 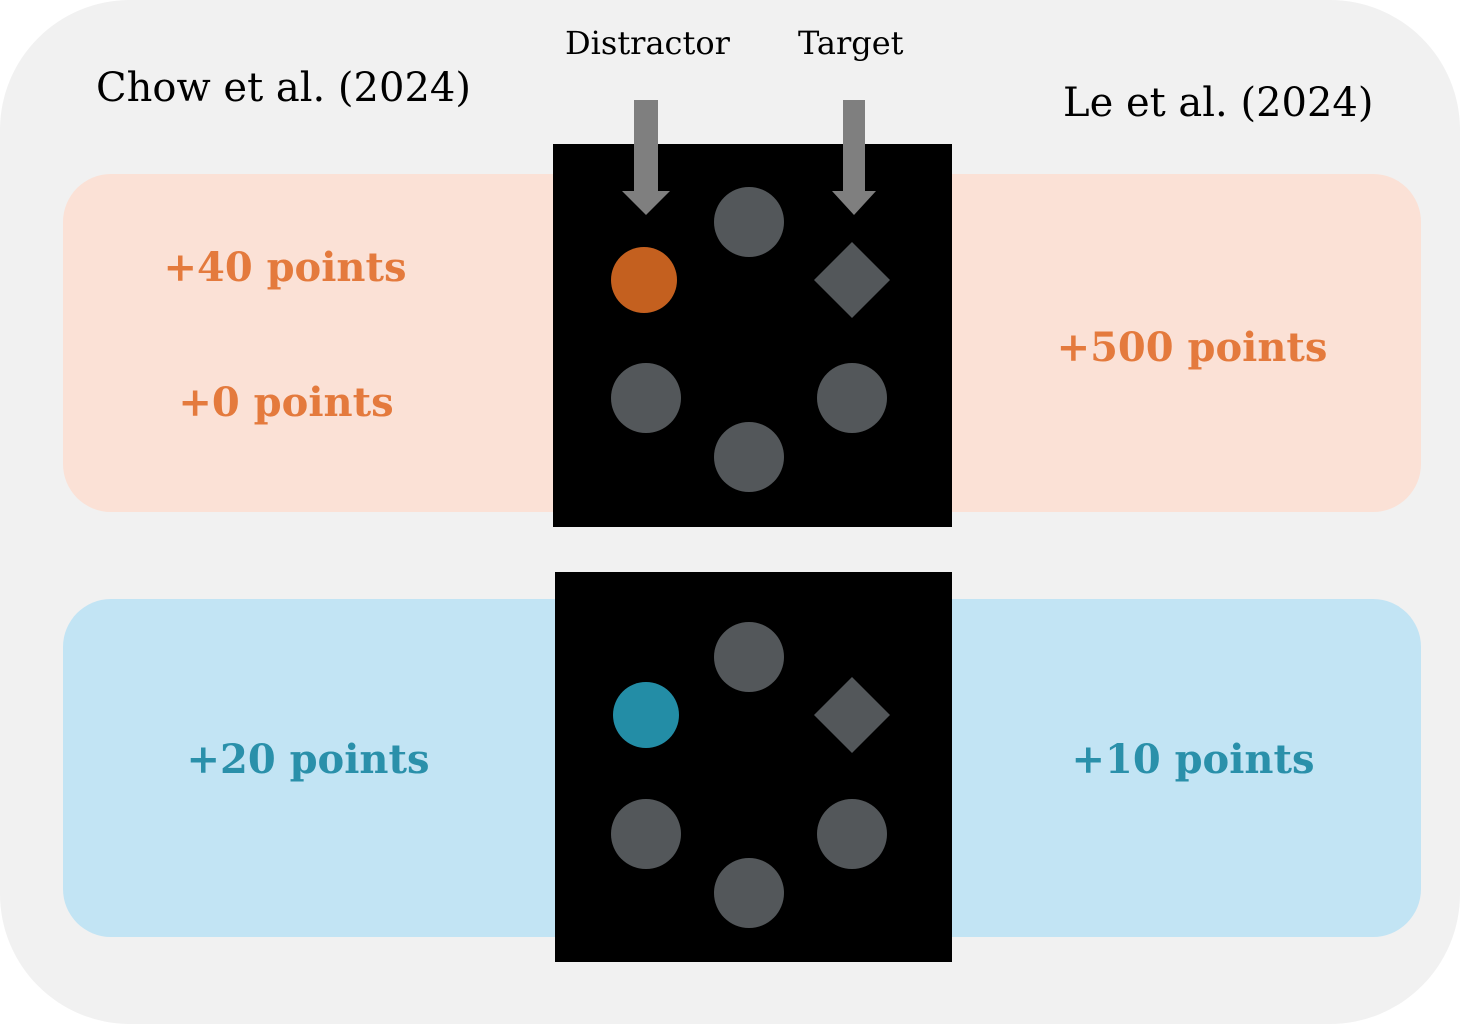 I want to click on le-low-points: +10 points, so click(x=1193, y=759).